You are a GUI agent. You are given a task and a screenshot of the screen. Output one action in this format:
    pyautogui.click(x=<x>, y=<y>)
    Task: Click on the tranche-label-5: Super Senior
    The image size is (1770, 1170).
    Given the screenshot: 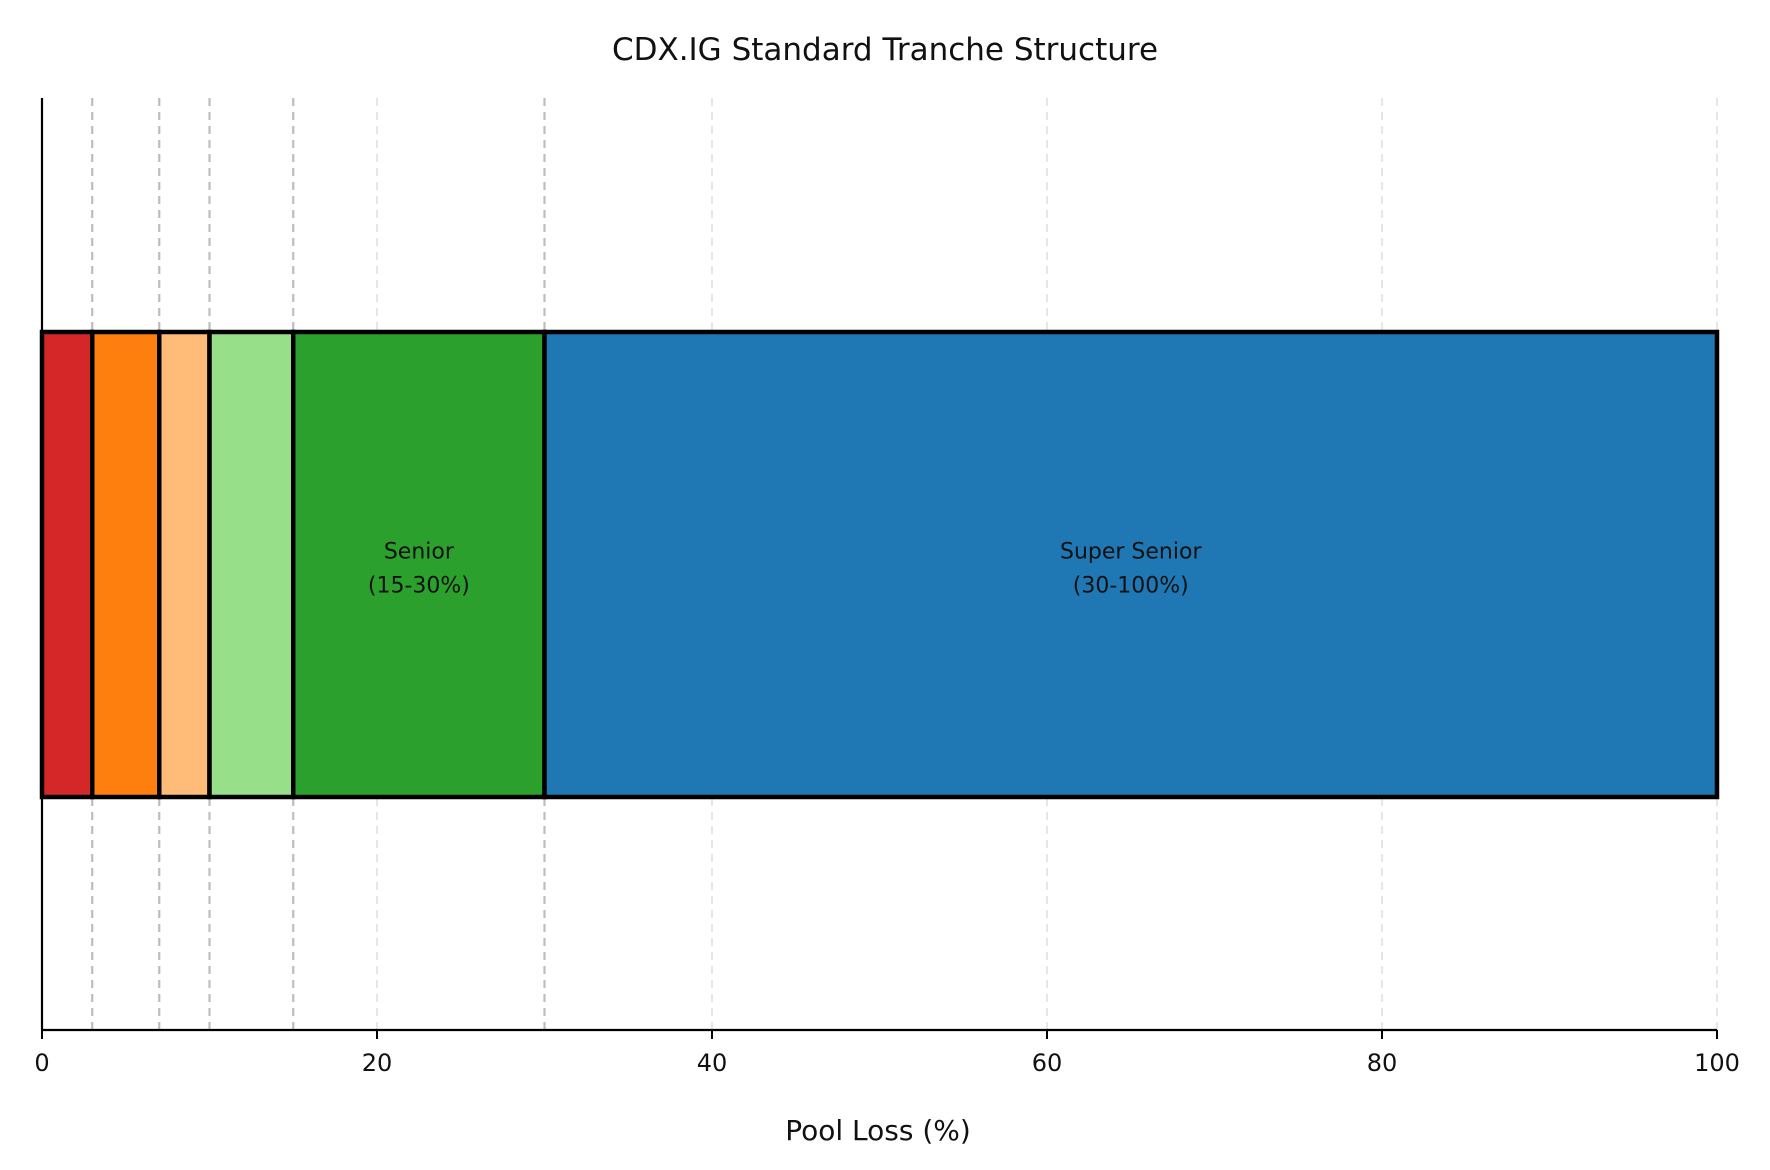 What is the action you would take?
    pyautogui.click(x=1131, y=552)
    